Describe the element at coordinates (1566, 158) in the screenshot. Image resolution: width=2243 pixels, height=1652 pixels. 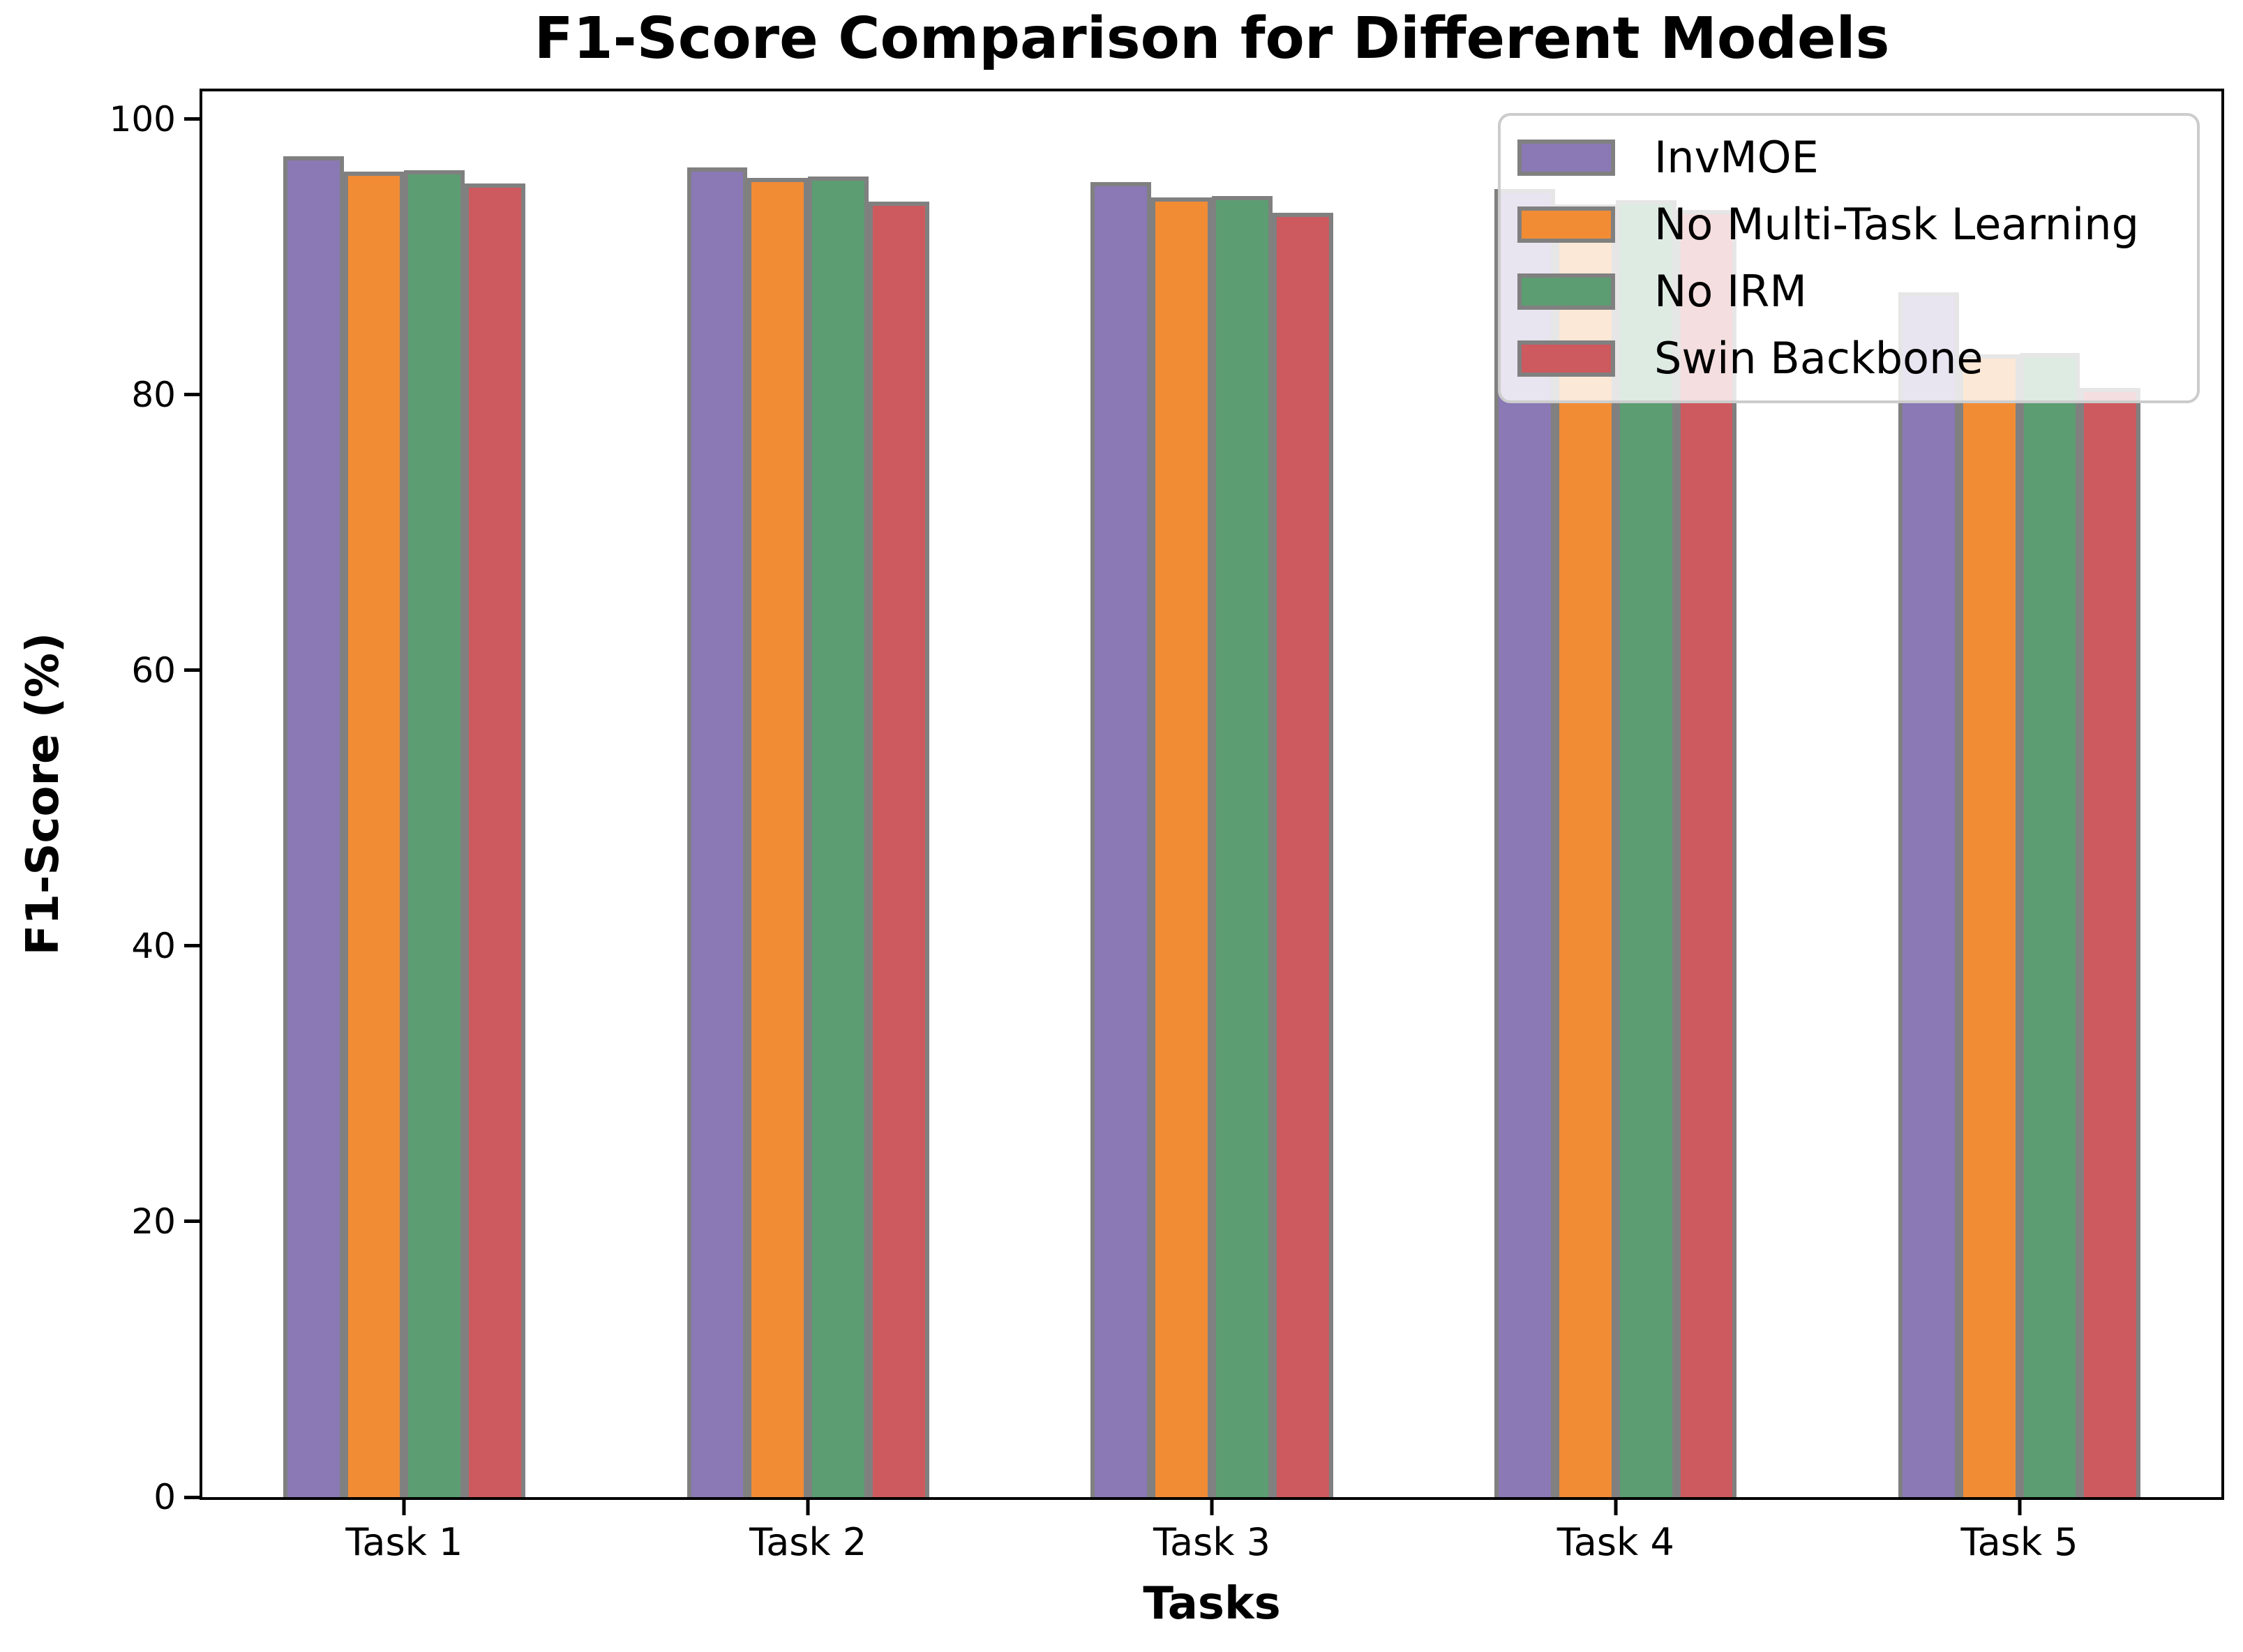
I see `legend-swatch-invmoe-icon` at that location.